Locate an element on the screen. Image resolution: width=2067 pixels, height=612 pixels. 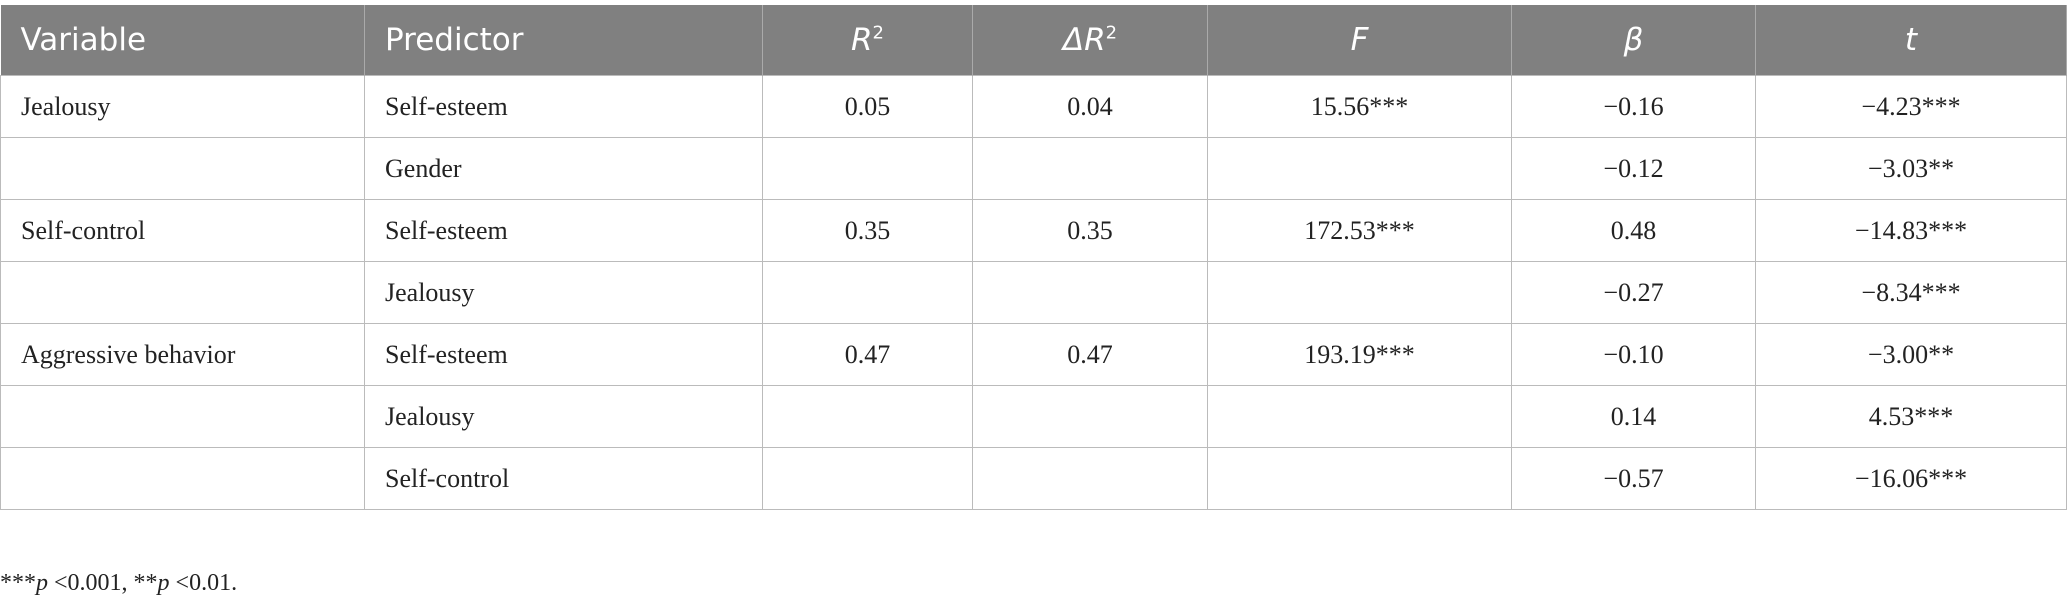
header-text: Predictor is located at coordinates (454, 40).